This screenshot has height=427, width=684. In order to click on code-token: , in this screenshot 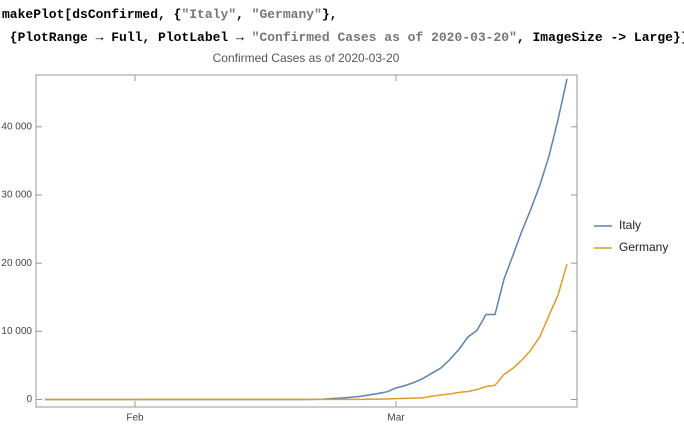, I will do `click(244, 14)`.